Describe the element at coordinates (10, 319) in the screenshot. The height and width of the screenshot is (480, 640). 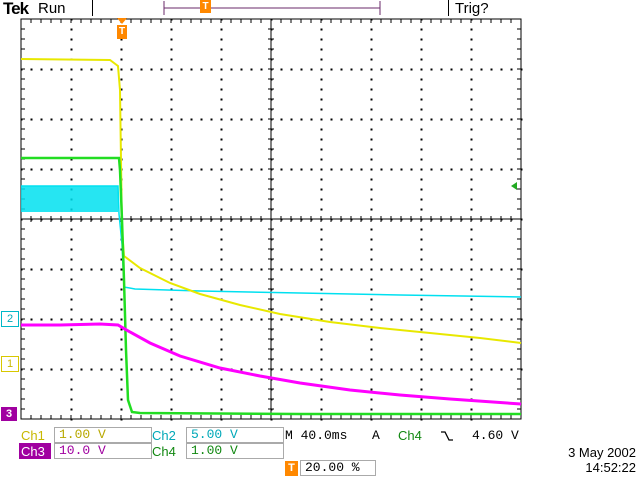
I see `ch2-ground-marker: 2` at that location.